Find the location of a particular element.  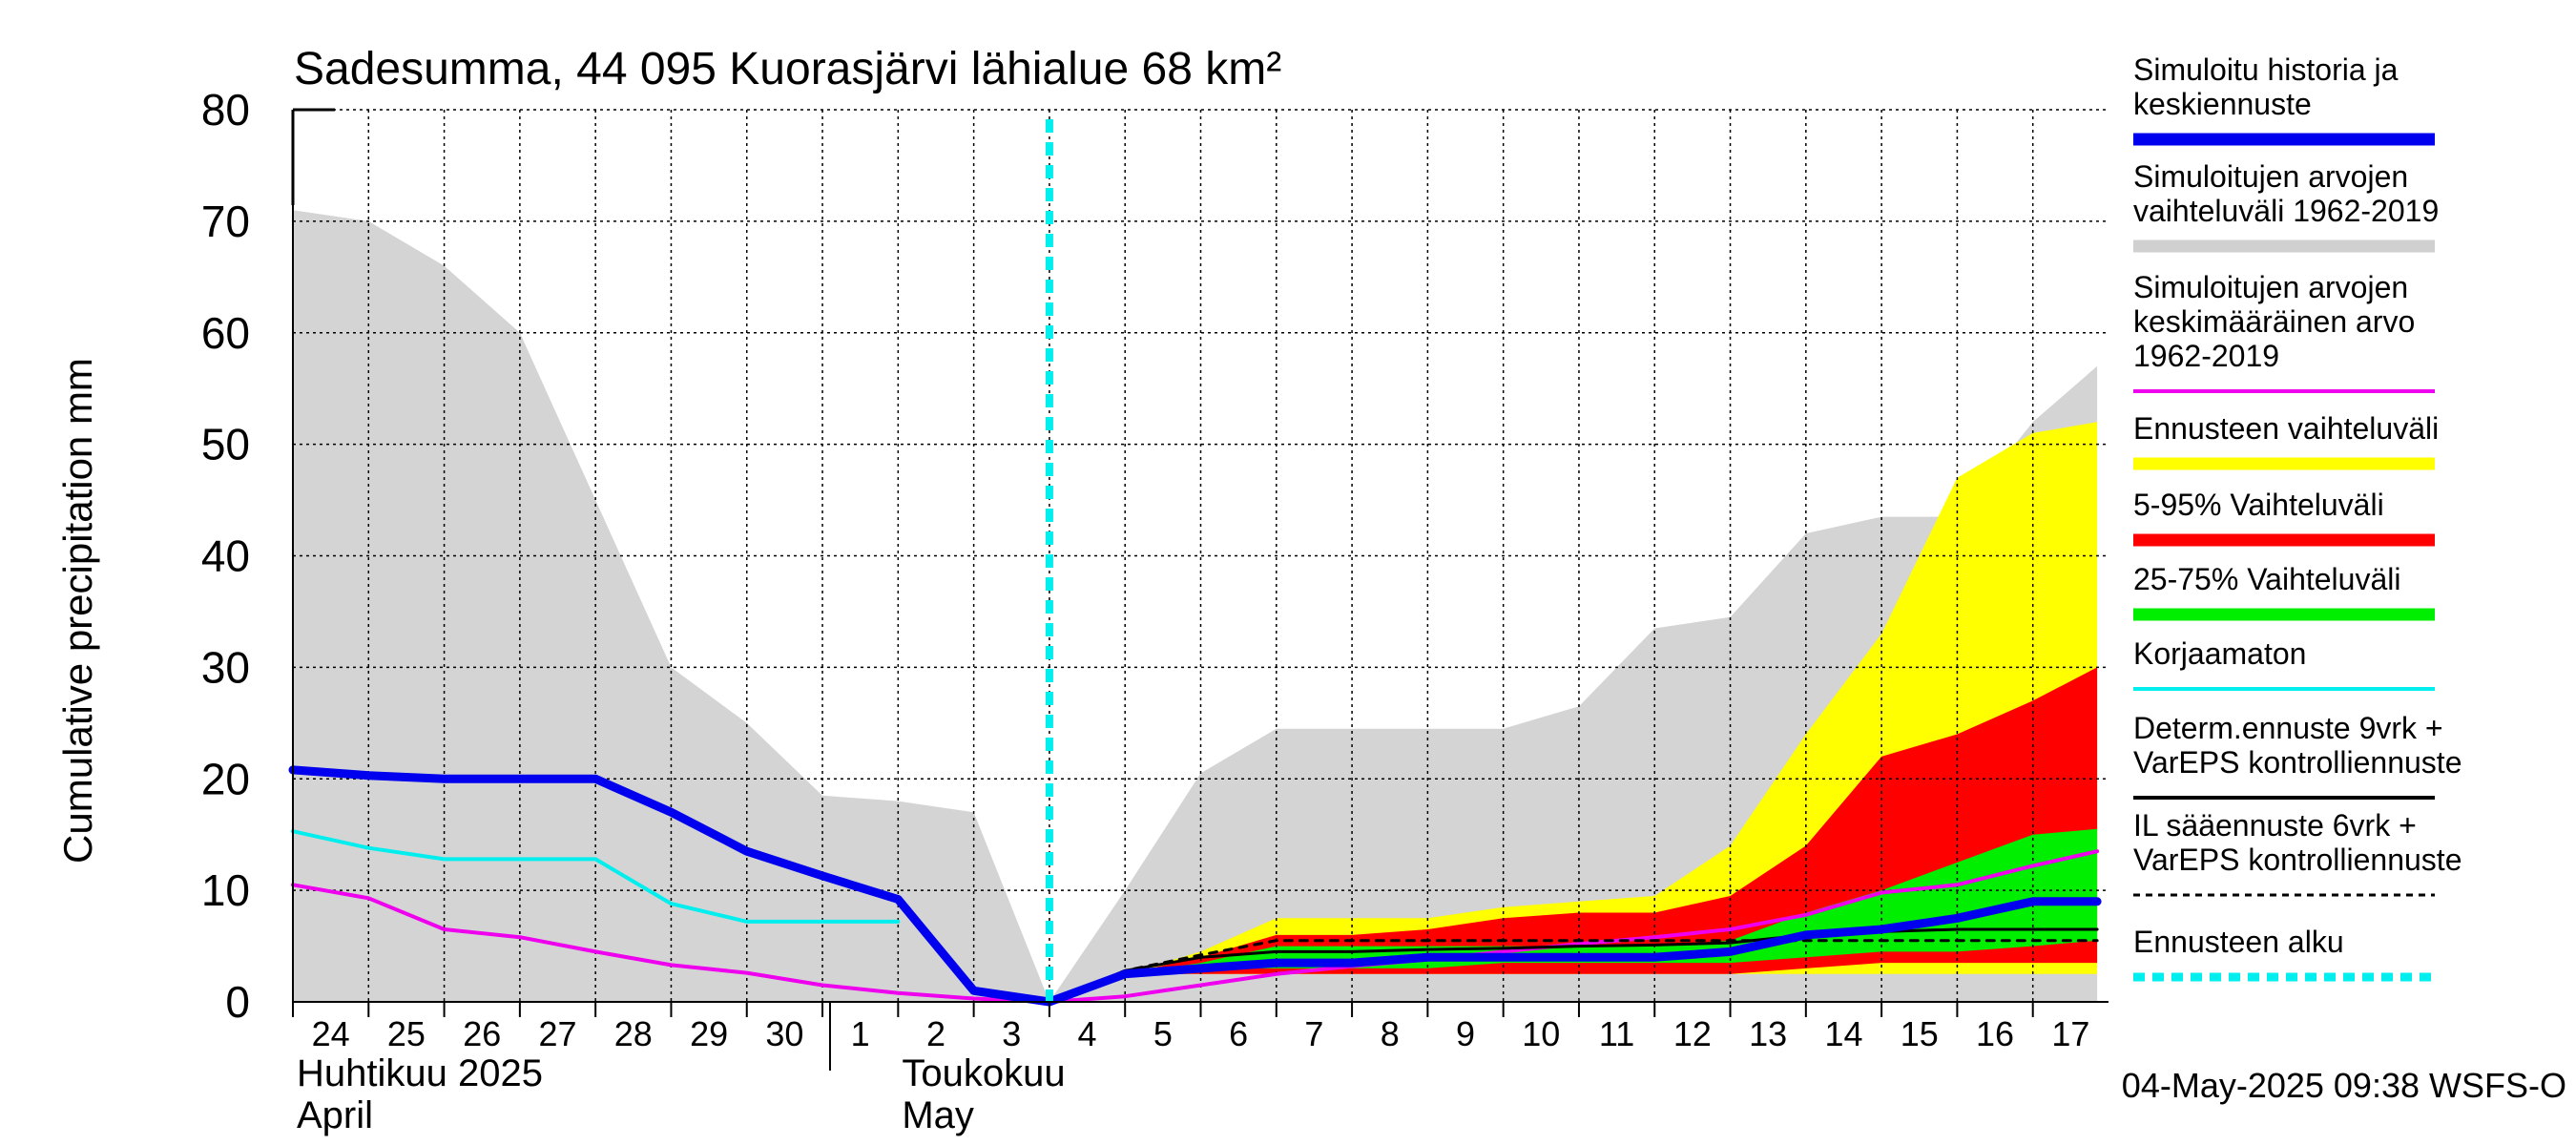

y-tick-label: 70 is located at coordinates (225, 221).